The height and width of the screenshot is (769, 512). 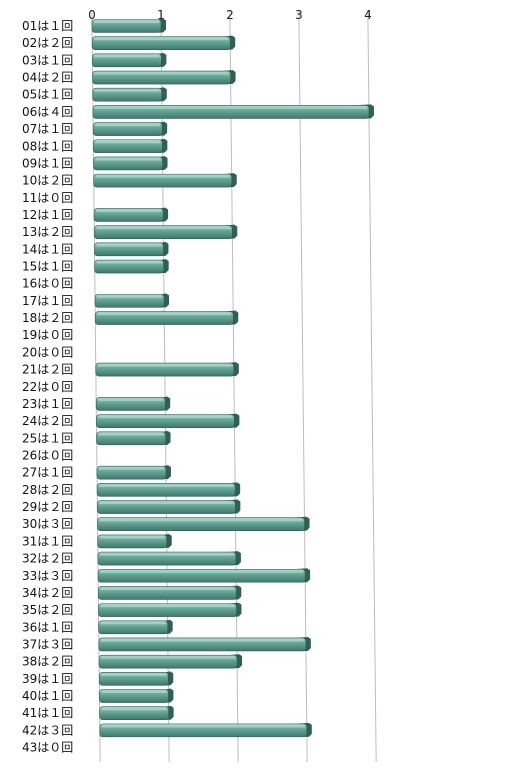 What do you see at coordinates (47, 284) in the screenshot?
I see `category-label: 16は０回` at bounding box center [47, 284].